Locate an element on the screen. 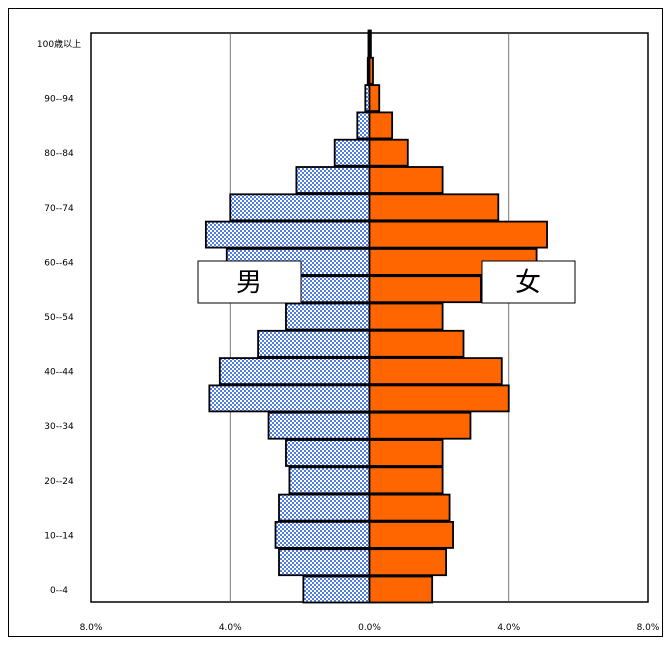 This screenshot has width=671, height=645. y-tick-label: 80--84 is located at coordinates (59, 154).